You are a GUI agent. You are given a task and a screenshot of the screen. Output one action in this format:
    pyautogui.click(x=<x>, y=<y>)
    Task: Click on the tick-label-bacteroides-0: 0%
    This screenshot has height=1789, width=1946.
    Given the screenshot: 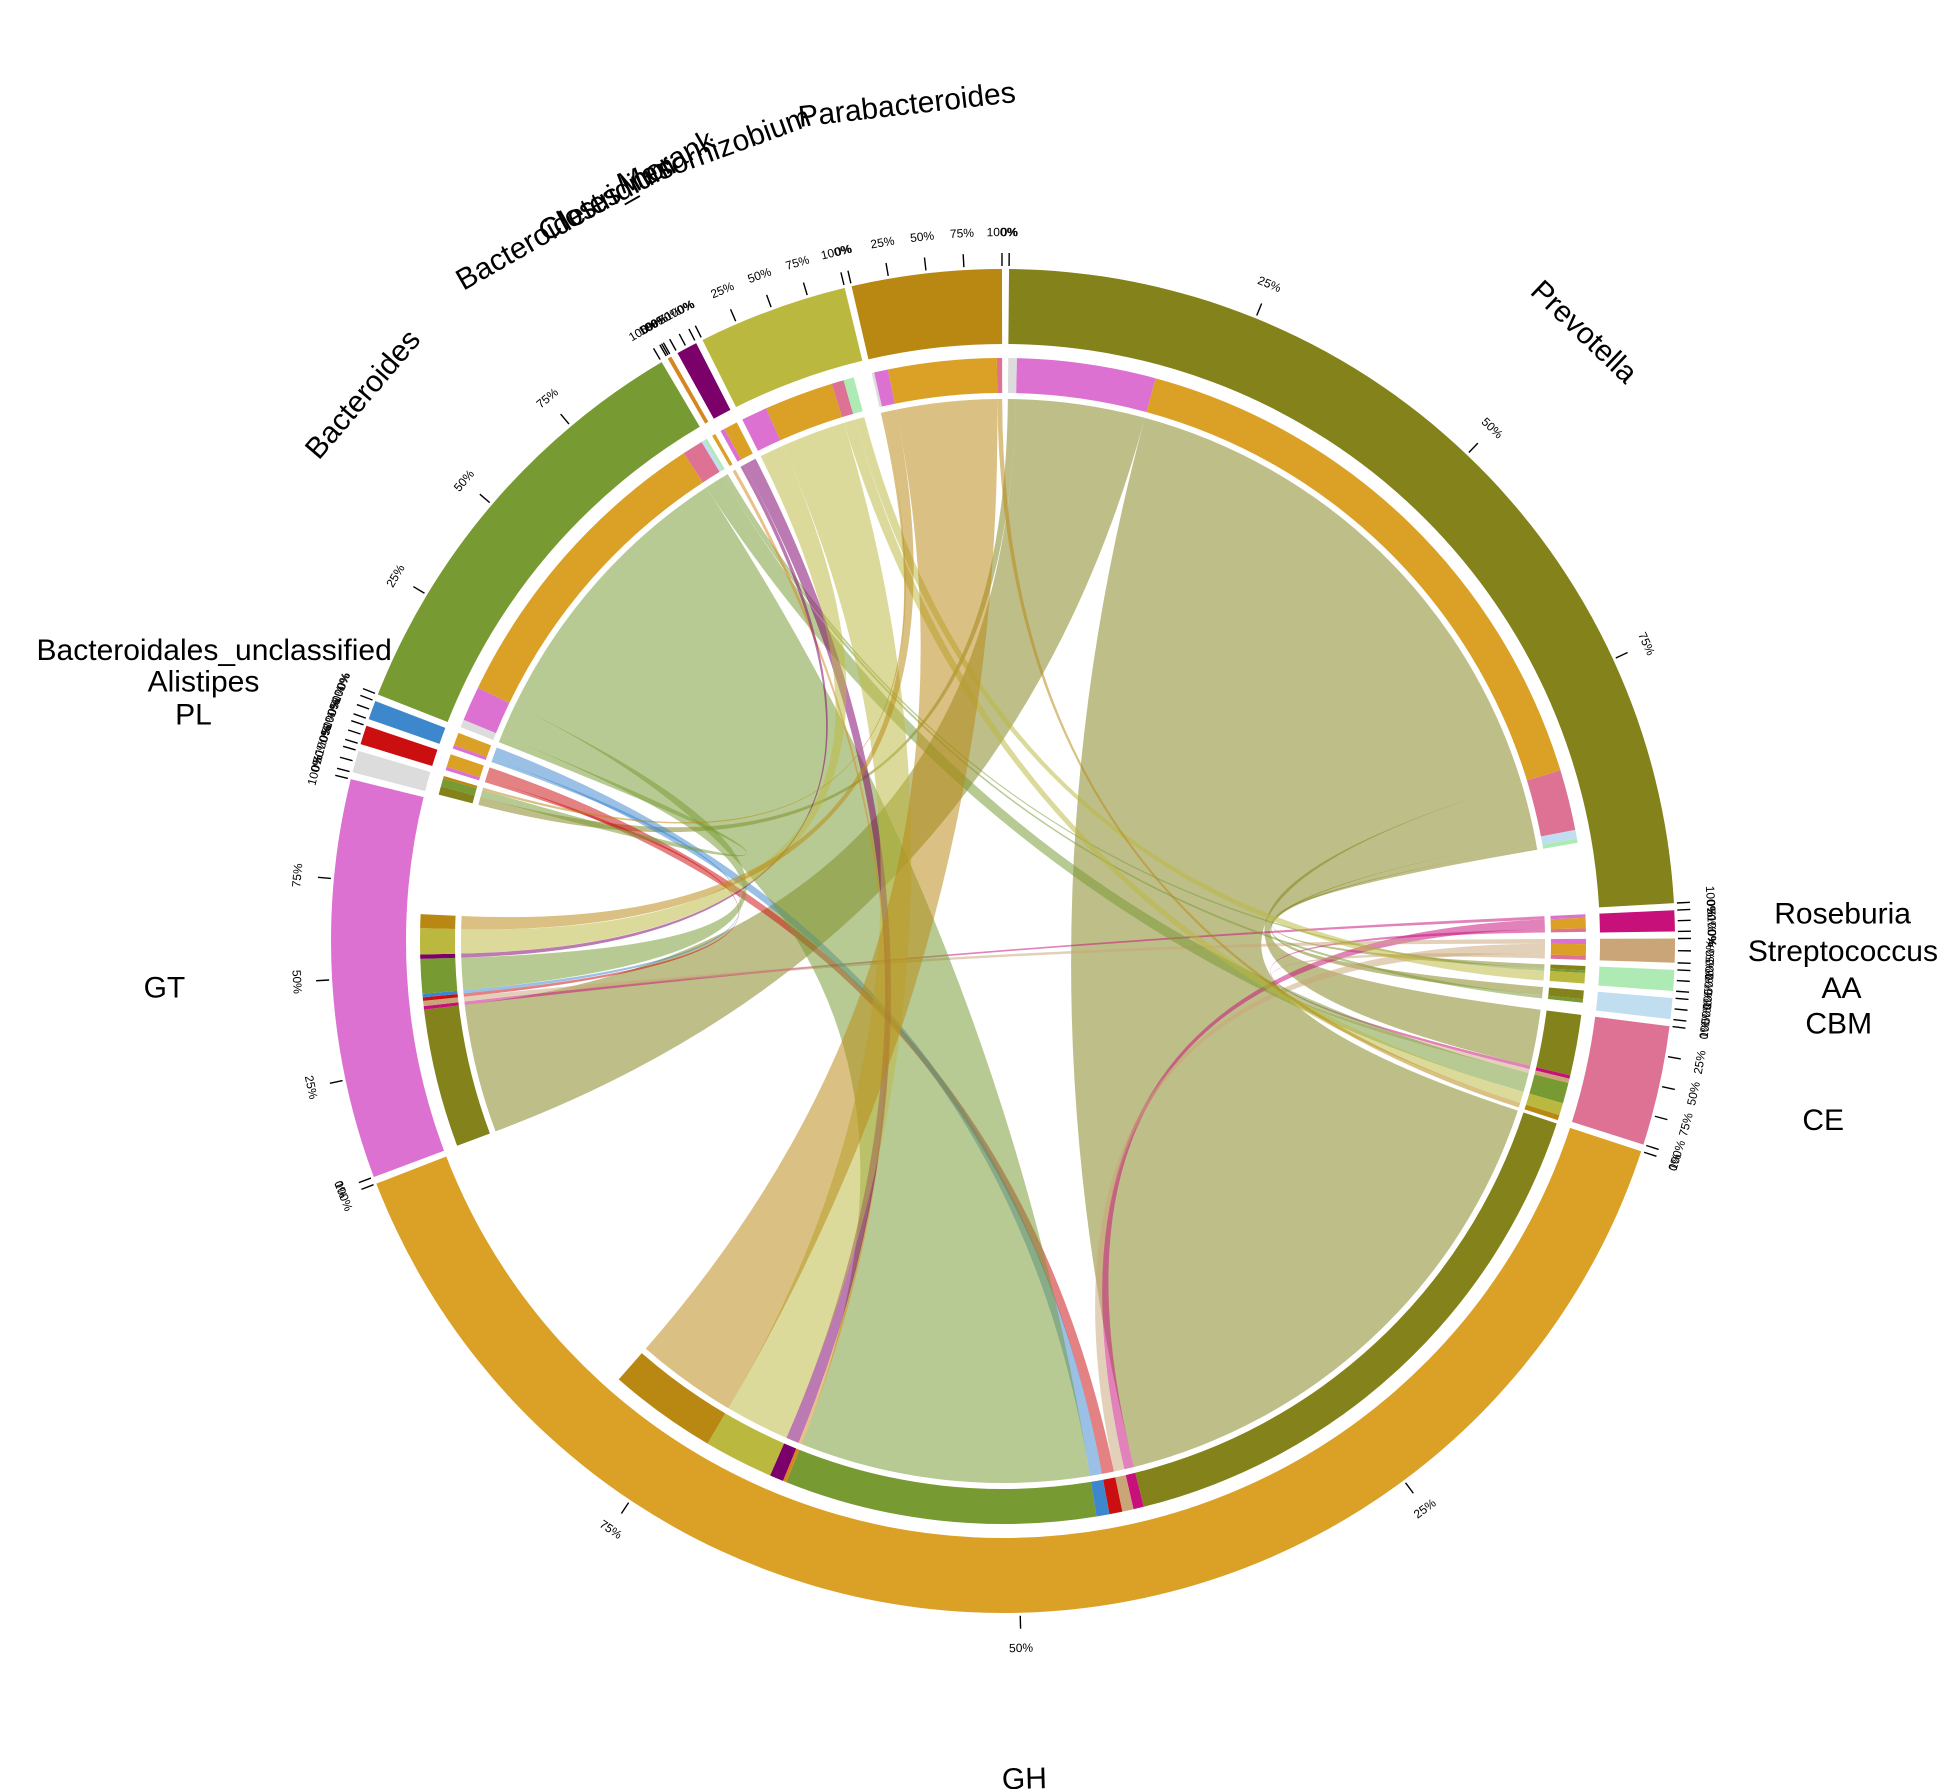 What is the action you would take?
    pyautogui.click(x=344, y=681)
    